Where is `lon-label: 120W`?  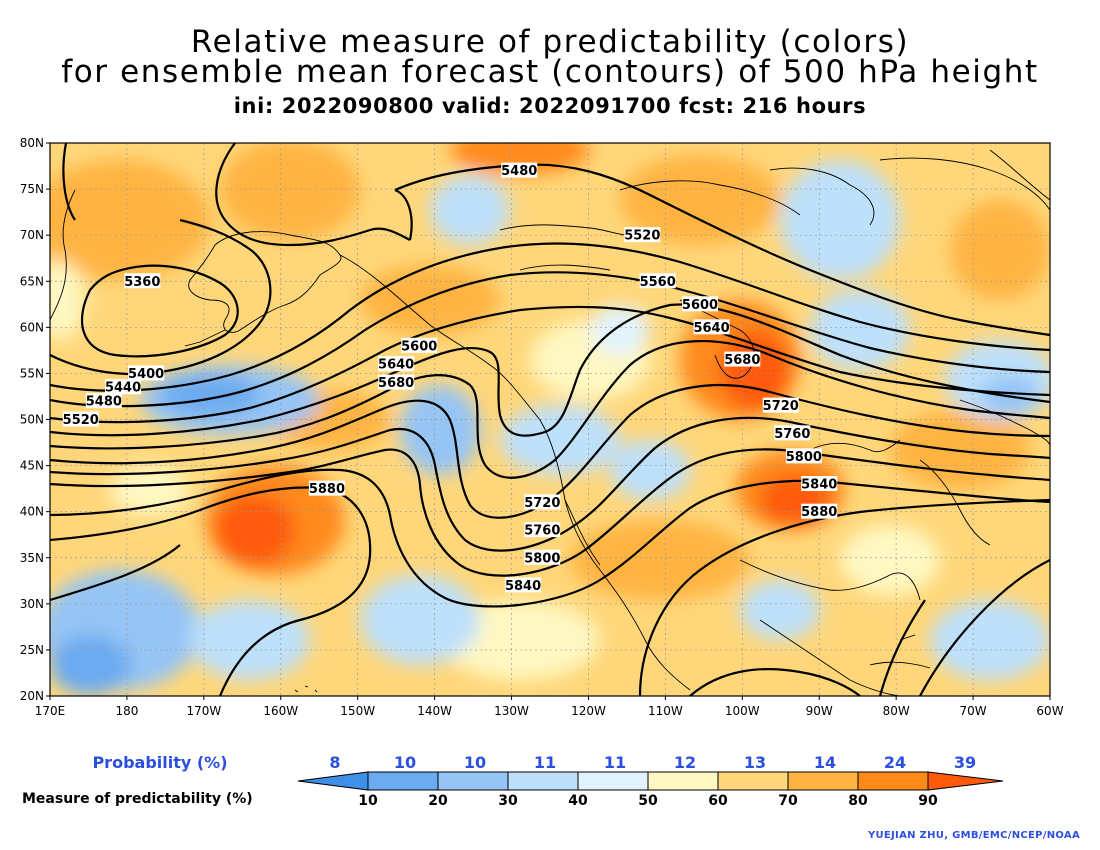 lon-label: 120W is located at coordinates (588, 711).